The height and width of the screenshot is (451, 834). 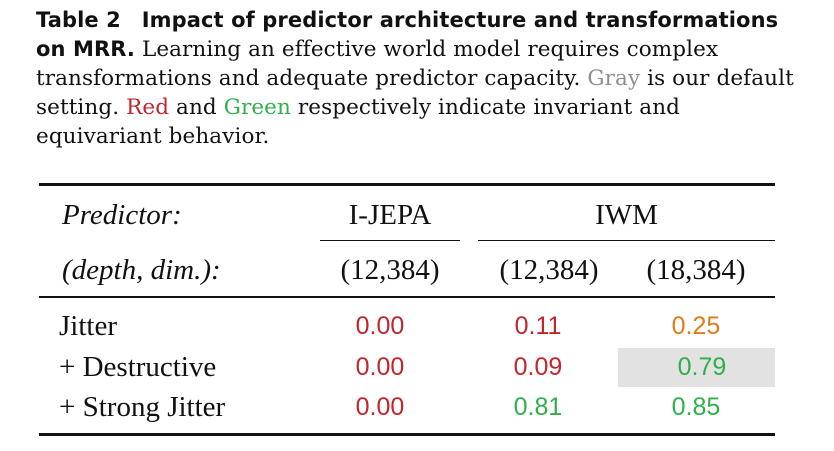 What do you see at coordinates (142, 407) in the screenshot?
I see `row-label: + Strong Jitter` at bounding box center [142, 407].